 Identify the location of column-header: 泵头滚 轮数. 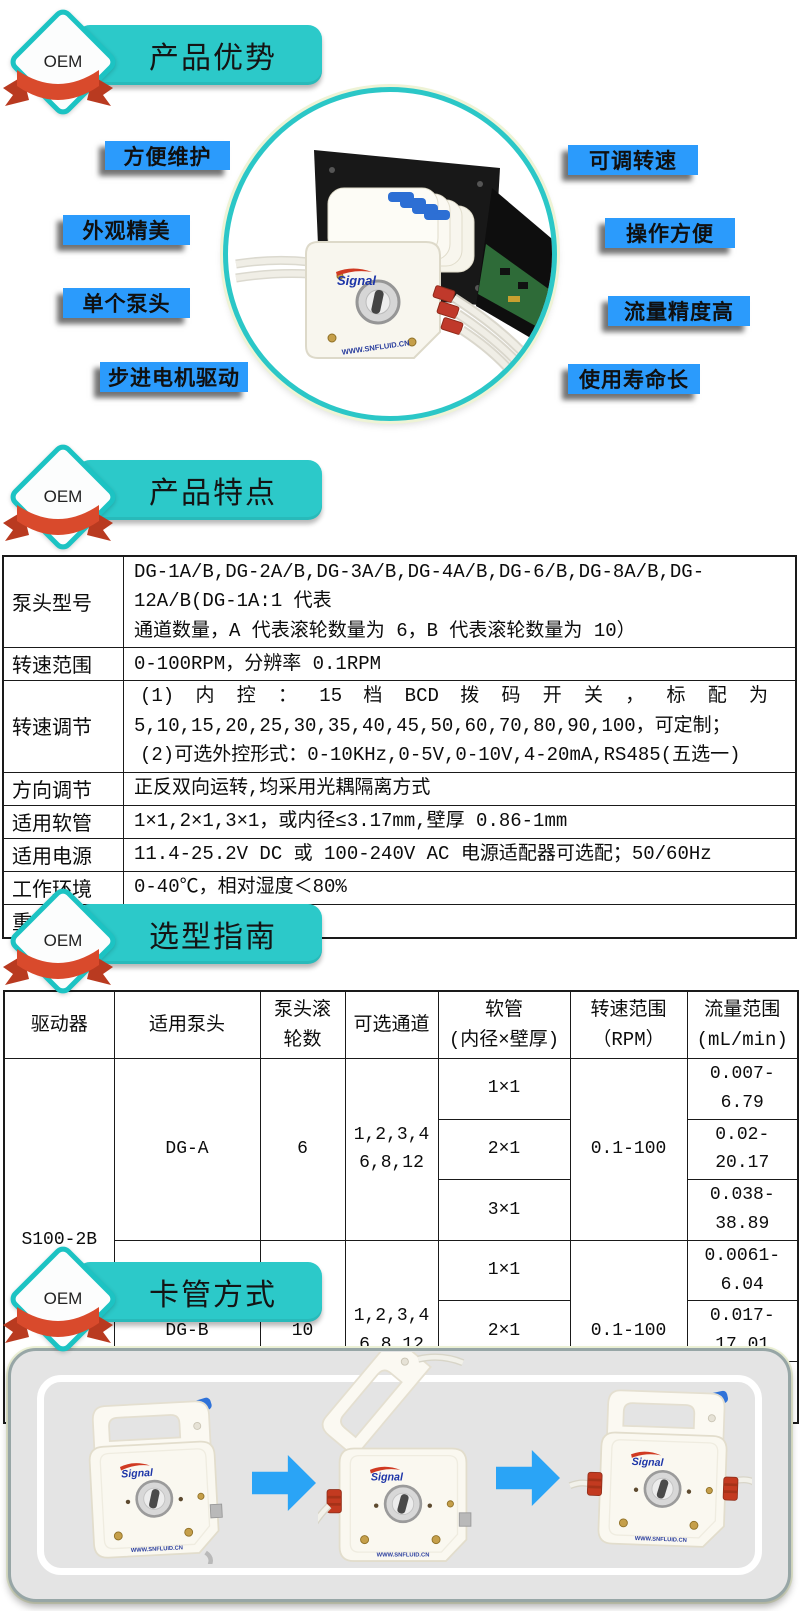
(302, 1024).